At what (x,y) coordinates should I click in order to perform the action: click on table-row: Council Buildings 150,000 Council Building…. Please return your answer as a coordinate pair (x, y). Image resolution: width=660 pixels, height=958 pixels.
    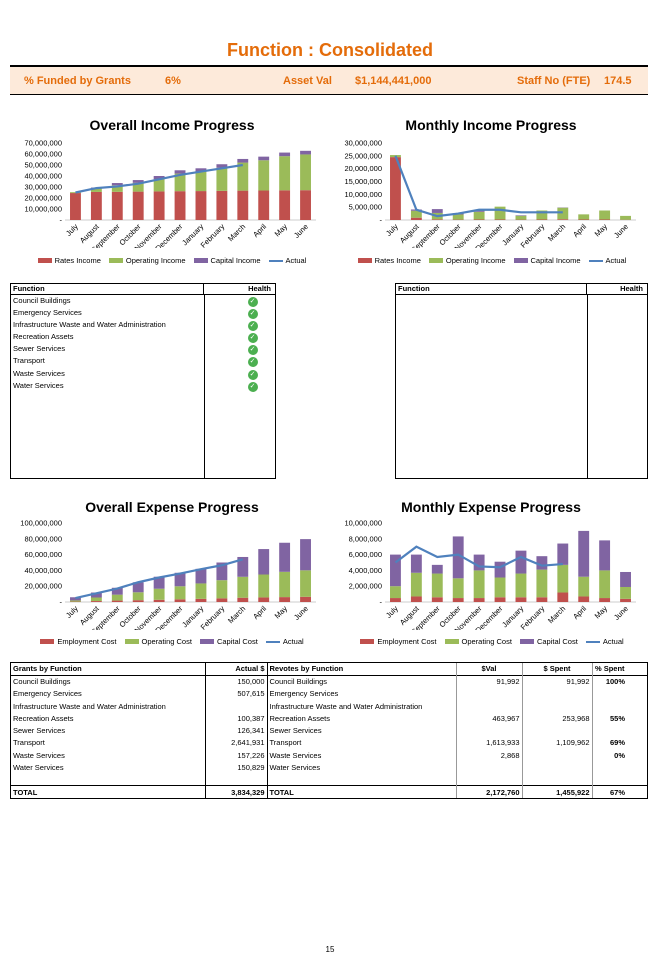
    Looking at the image, I should click on (329, 681).